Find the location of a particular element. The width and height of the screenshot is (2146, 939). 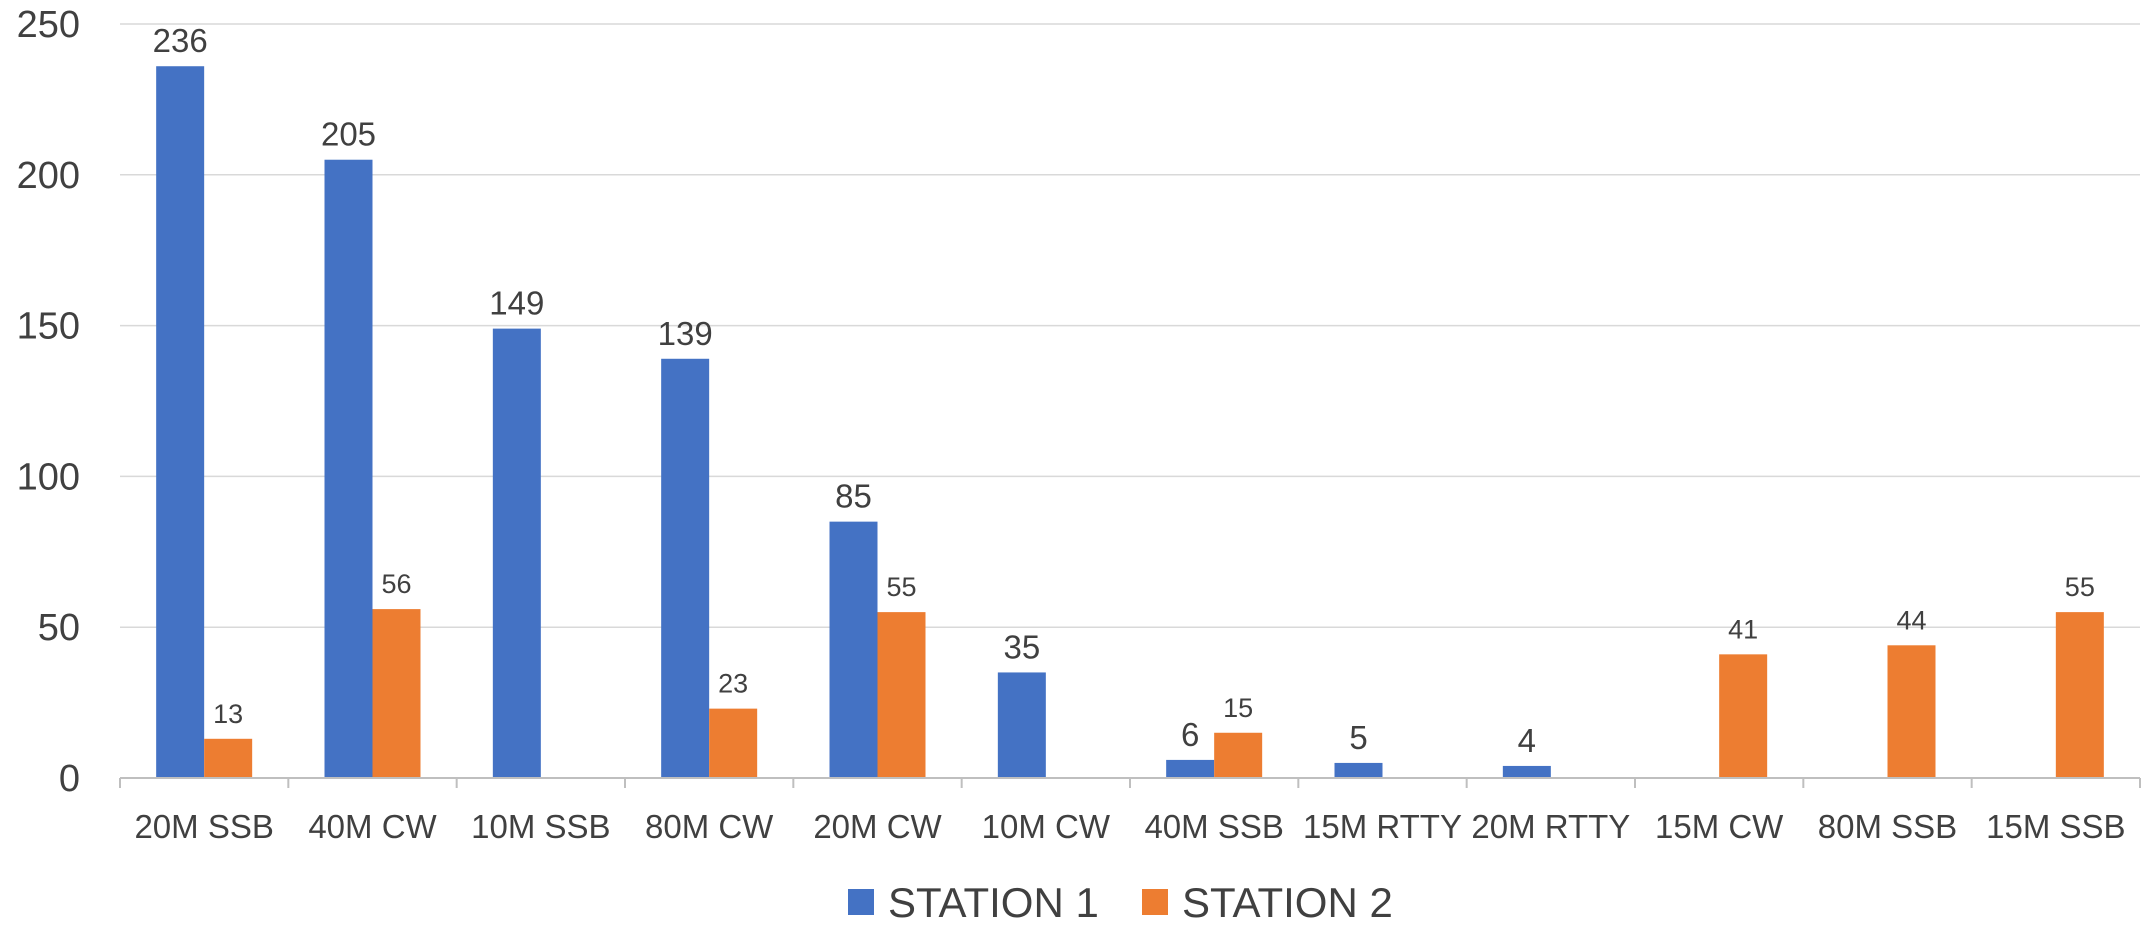

data-label: 4 is located at coordinates (1527, 740).